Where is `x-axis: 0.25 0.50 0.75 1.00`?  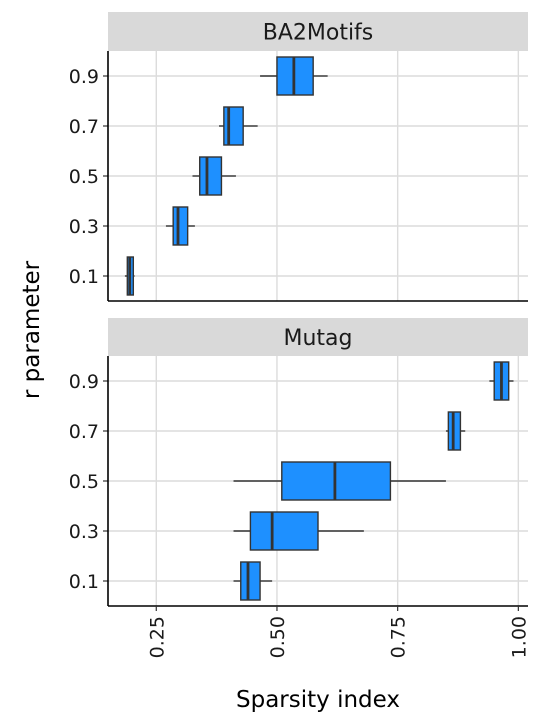 x-axis: 0.25 0.50 0.75 1.00 is located at coordinates (338, 632).